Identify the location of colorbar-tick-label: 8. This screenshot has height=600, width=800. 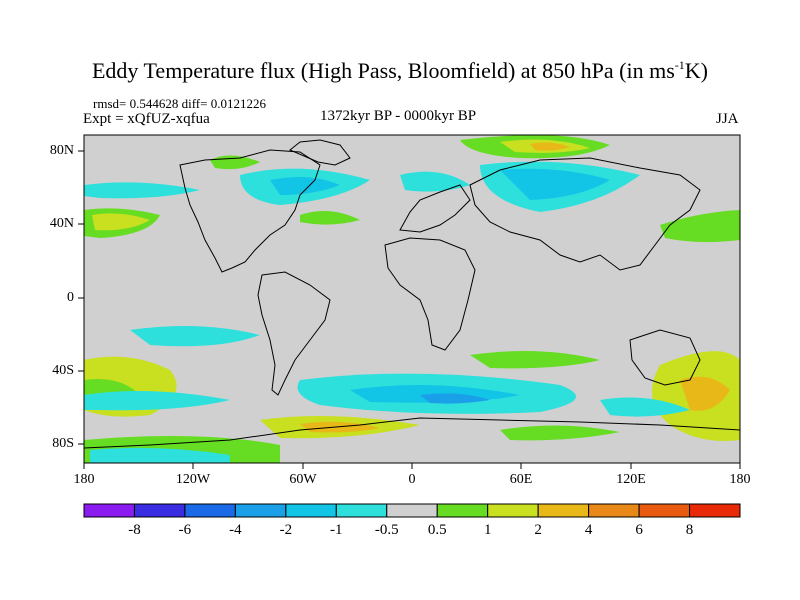
(689, 530).